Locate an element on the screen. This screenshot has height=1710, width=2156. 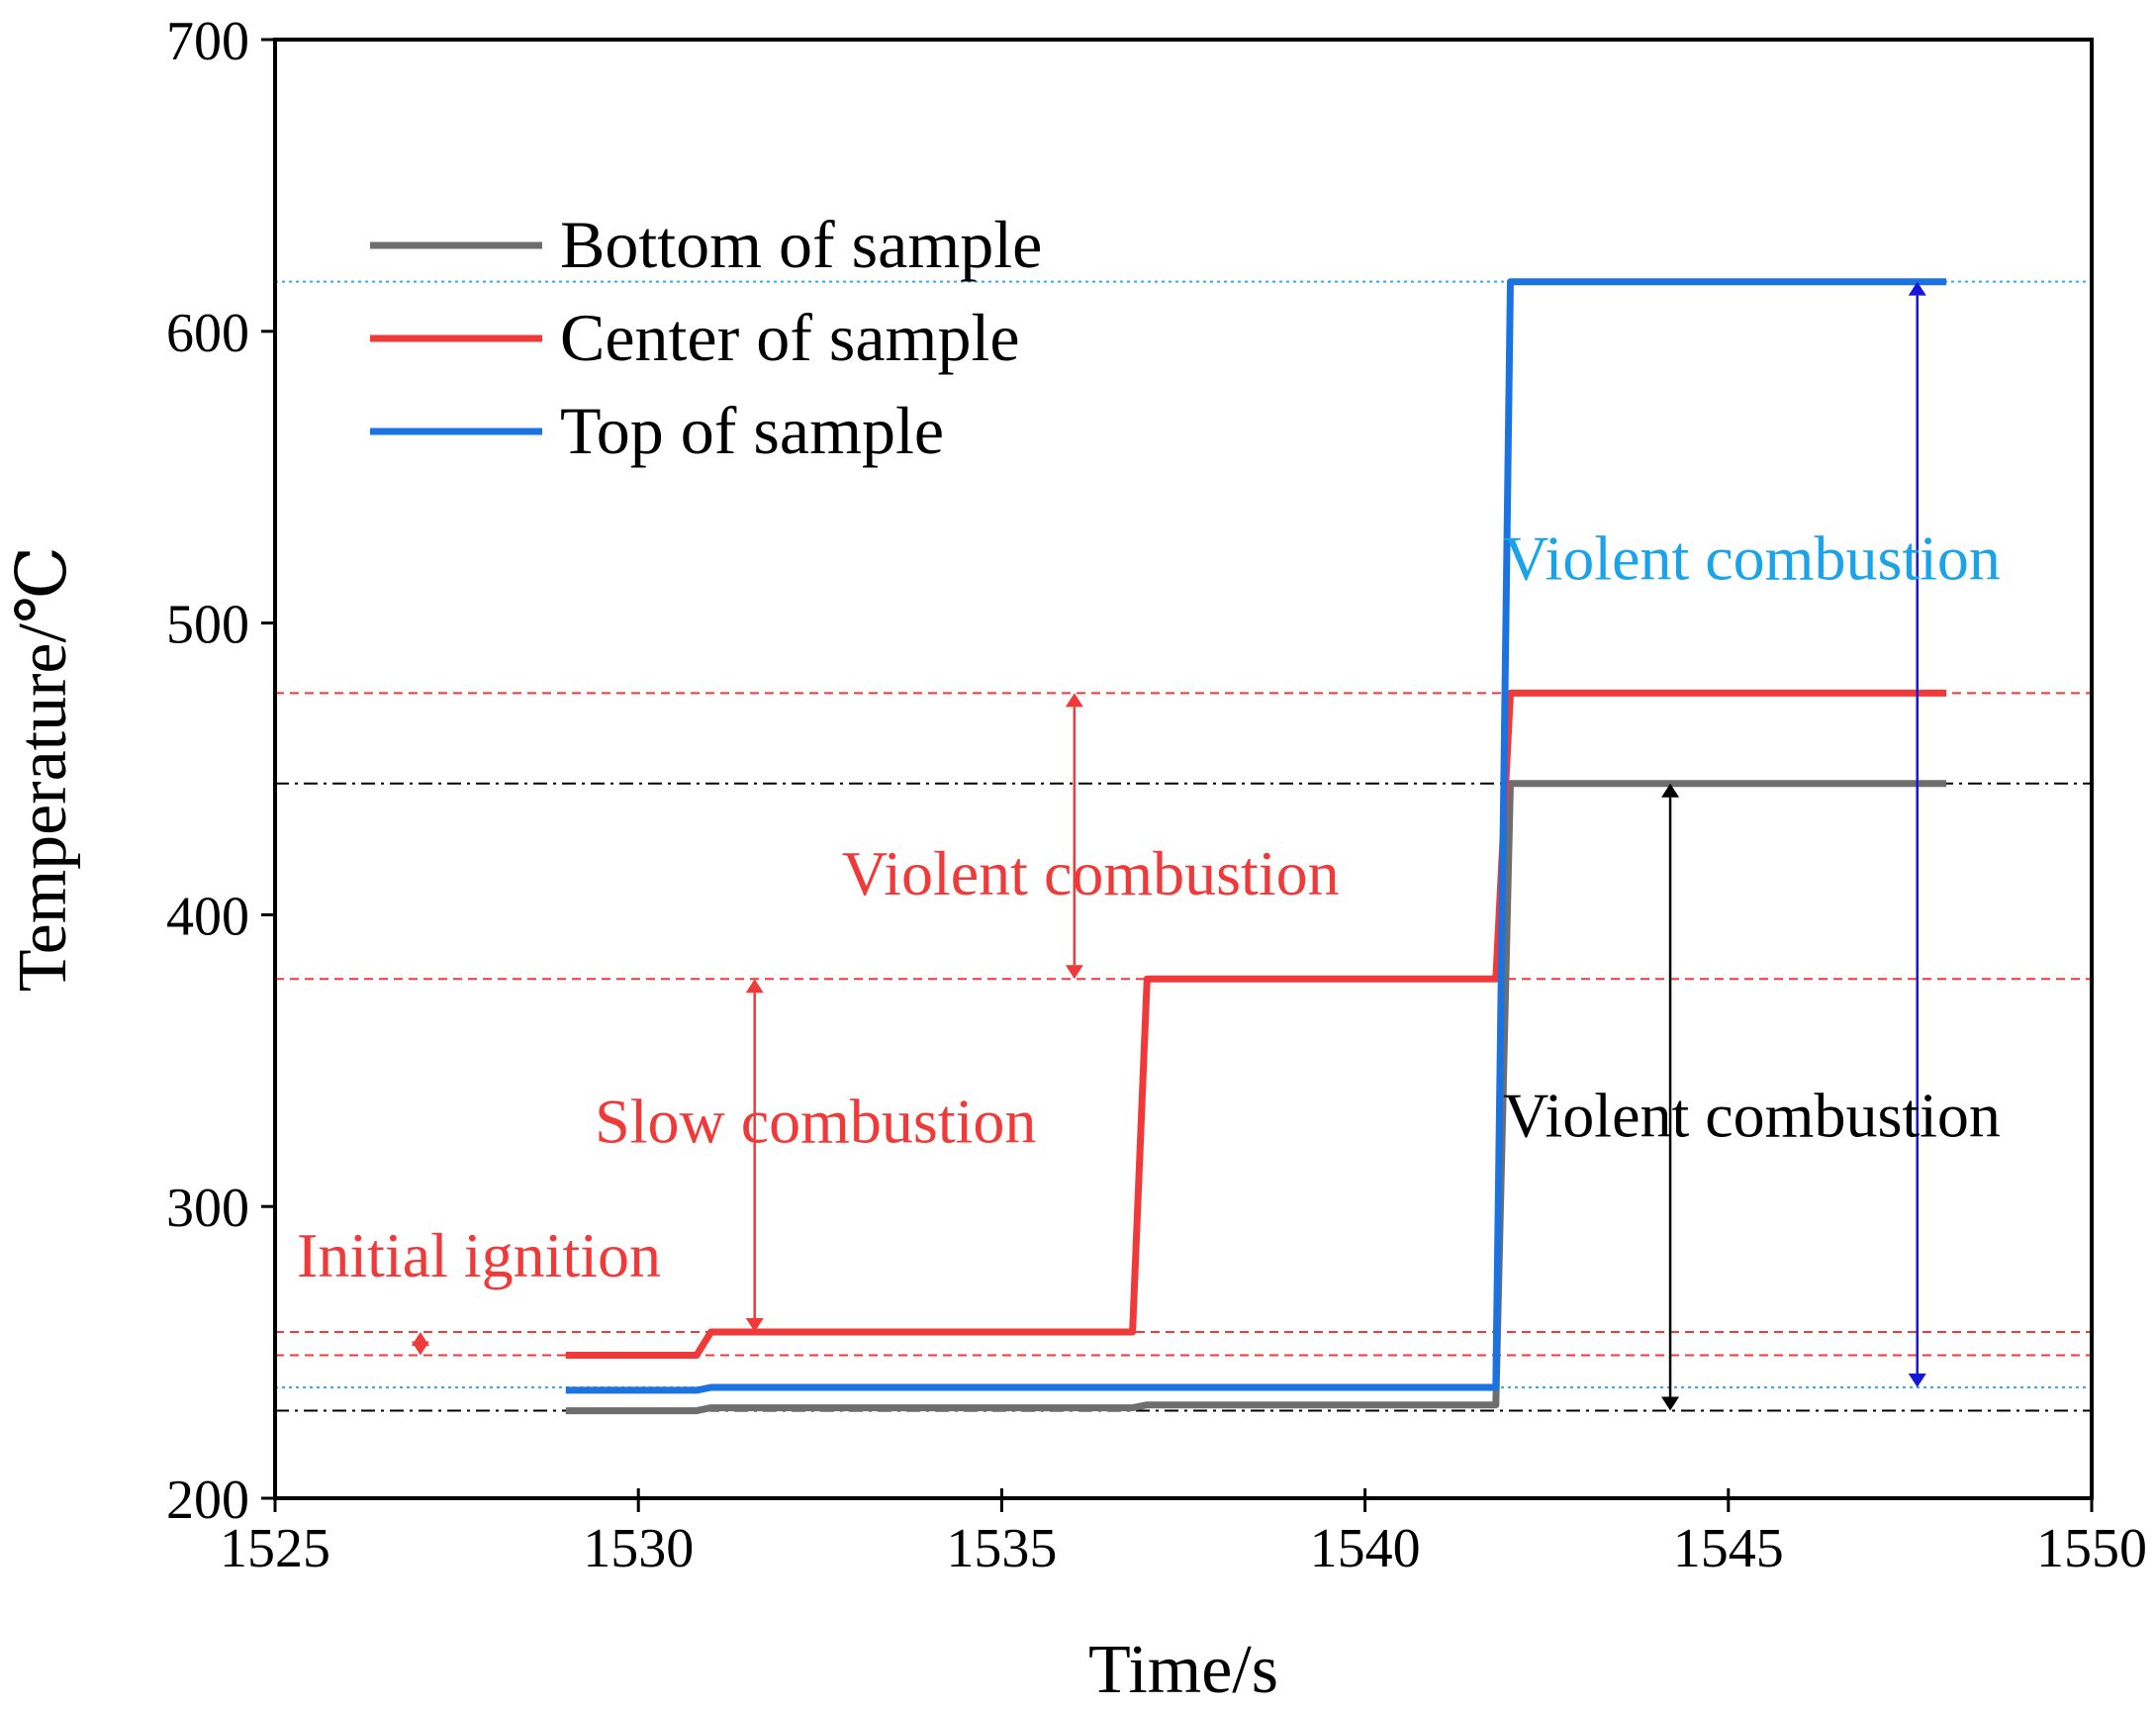
y-tick-label: 400 is located at coordinates (207, 916).